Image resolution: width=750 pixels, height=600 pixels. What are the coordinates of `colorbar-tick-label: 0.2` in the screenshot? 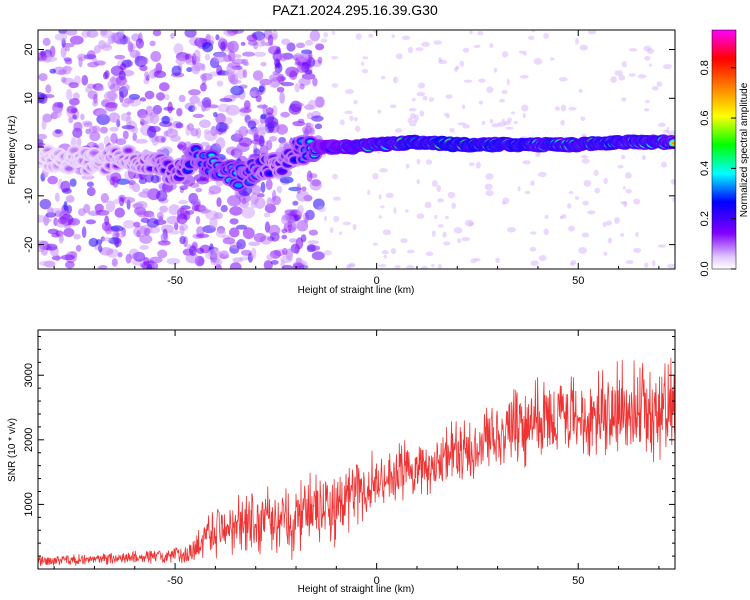 It's located at (705, 218).